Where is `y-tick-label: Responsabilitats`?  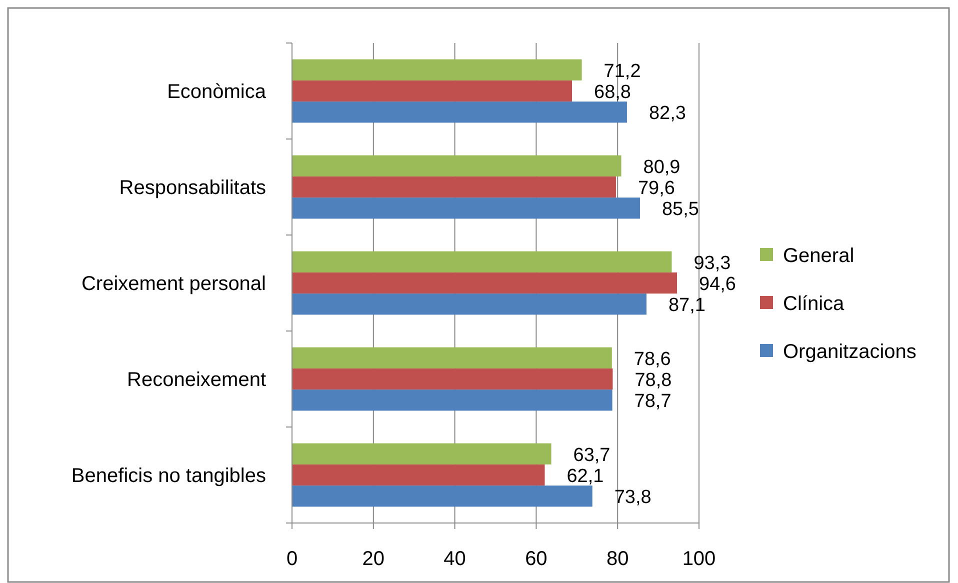 y-tick-label: Responsabilitats is located at coordinates (192, 188).